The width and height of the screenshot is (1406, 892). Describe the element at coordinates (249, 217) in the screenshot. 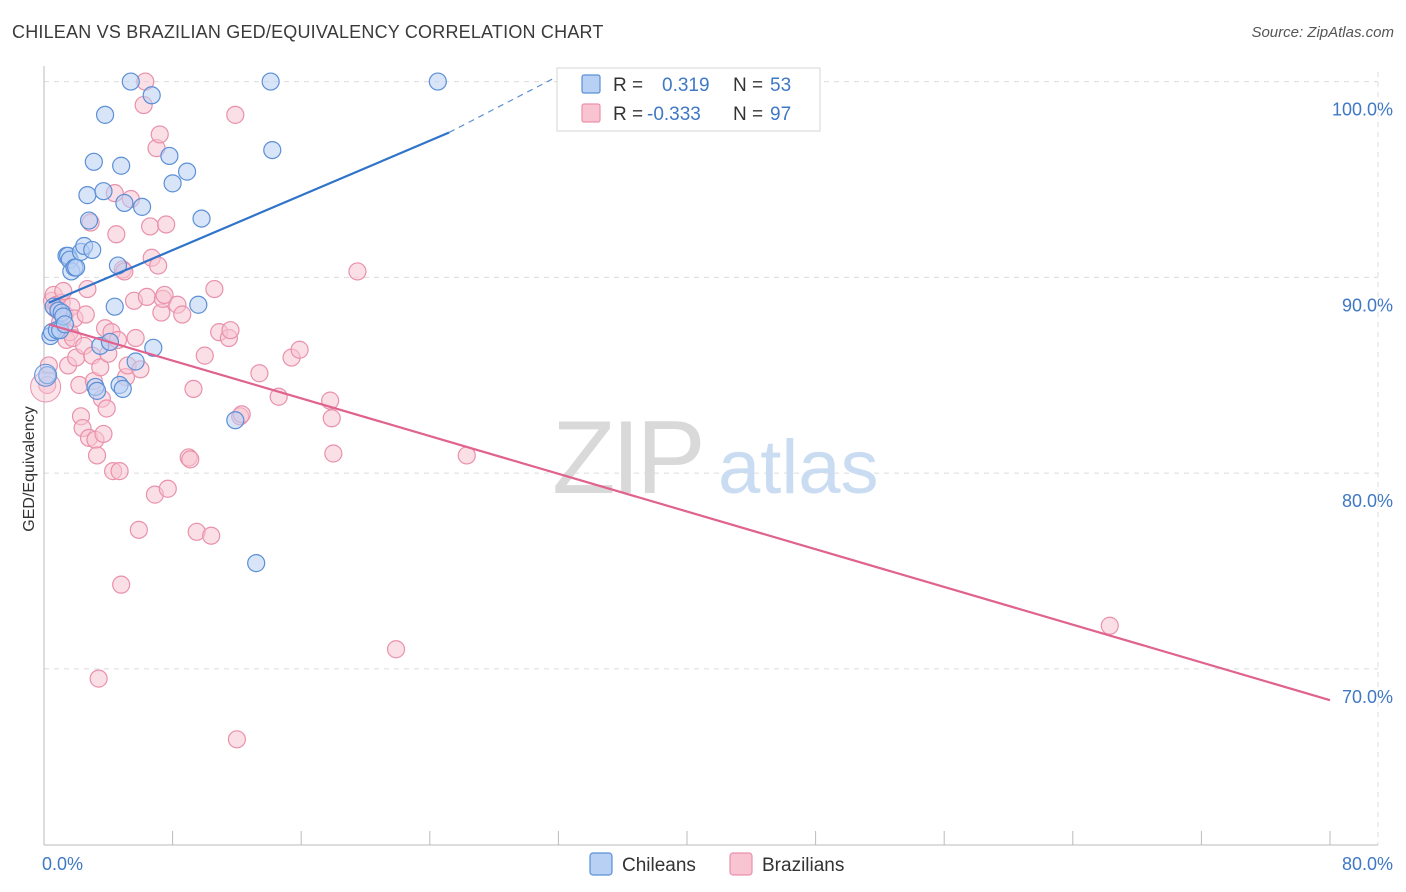

I see `chileans-trend-line` at that location.